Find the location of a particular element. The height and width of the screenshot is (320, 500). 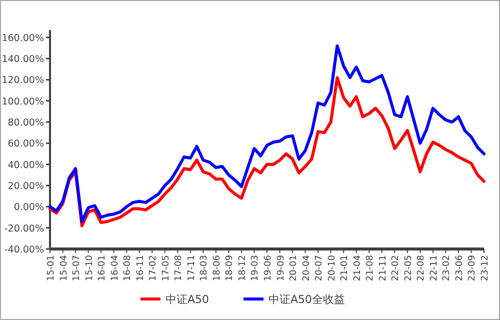

x-tick-label: 21-08 is located at coordinates (371, 268).